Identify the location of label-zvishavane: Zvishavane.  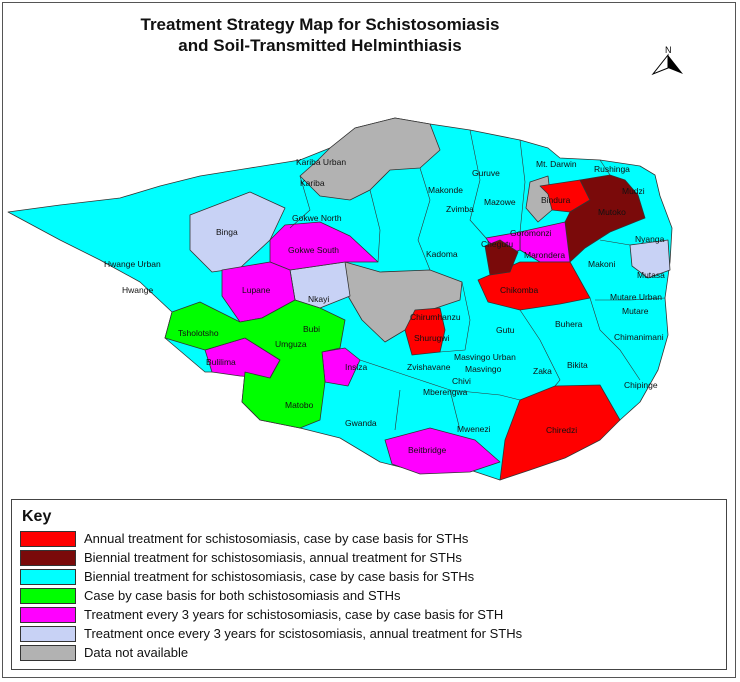
(429, 367).